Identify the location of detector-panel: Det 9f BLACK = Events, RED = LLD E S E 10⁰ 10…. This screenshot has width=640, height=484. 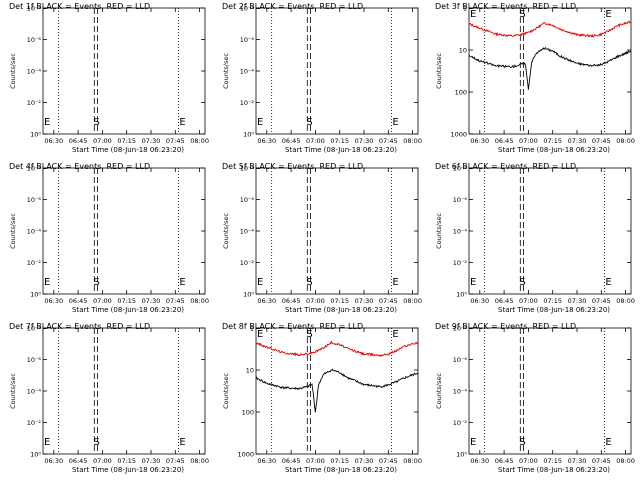
(532, 400).